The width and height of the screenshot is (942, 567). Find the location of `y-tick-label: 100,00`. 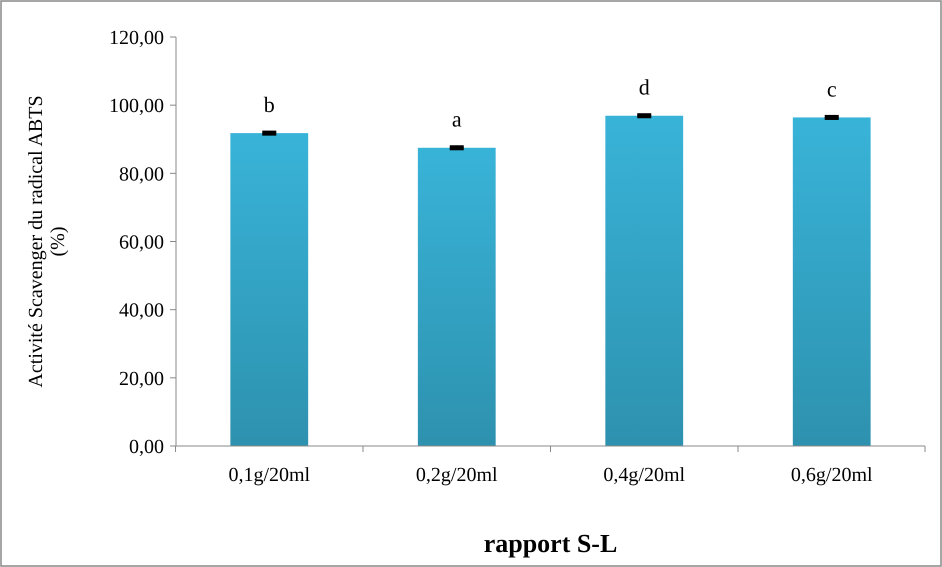

y-tick-label: 100,00 is located at coordinates (136, 106).